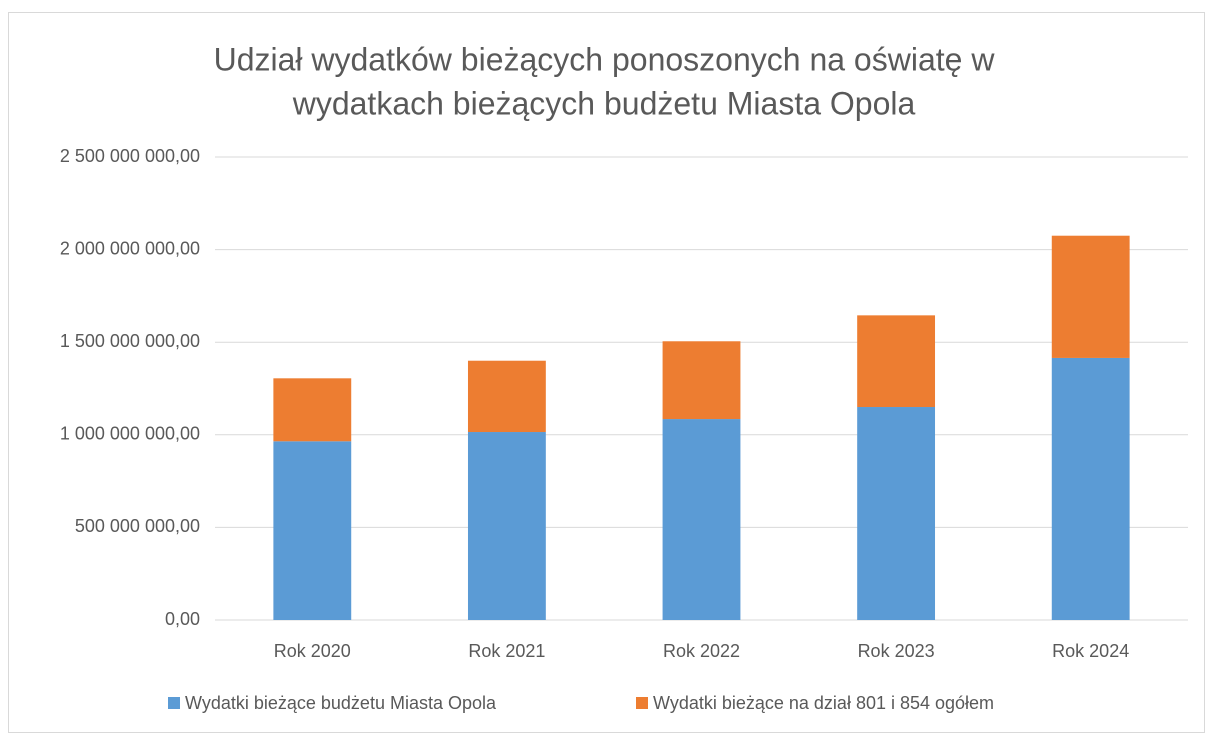 Image resolution: width=1206 pixels, height=734 pixels. Describe the element at coordinates (506, 651) in the screenshot. I see `x-tick-label: Rok 2021` at that location.